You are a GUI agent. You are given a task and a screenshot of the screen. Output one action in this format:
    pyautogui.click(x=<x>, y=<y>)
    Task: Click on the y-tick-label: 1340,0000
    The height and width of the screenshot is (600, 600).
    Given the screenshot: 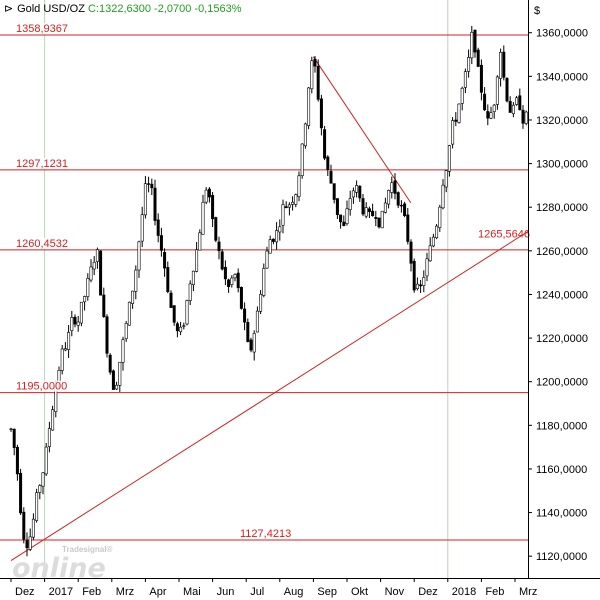 What is the action you would take?
    pyautogui.click(x=562, y=77)
    